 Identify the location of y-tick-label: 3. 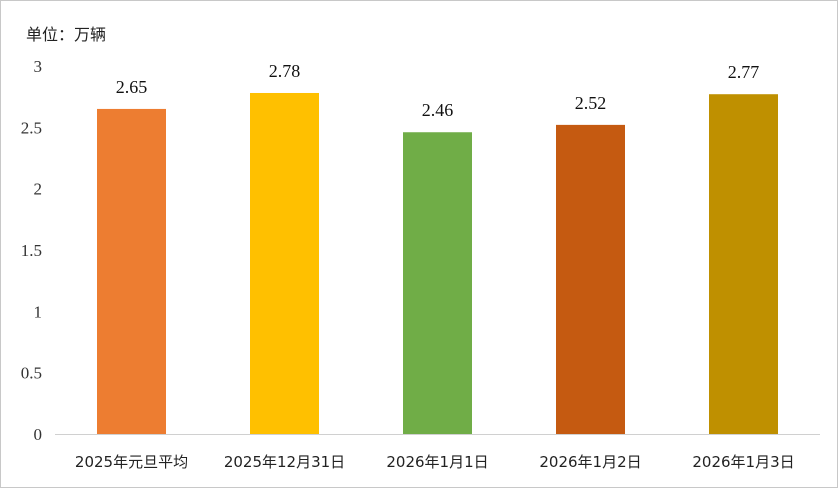
(38, 66).